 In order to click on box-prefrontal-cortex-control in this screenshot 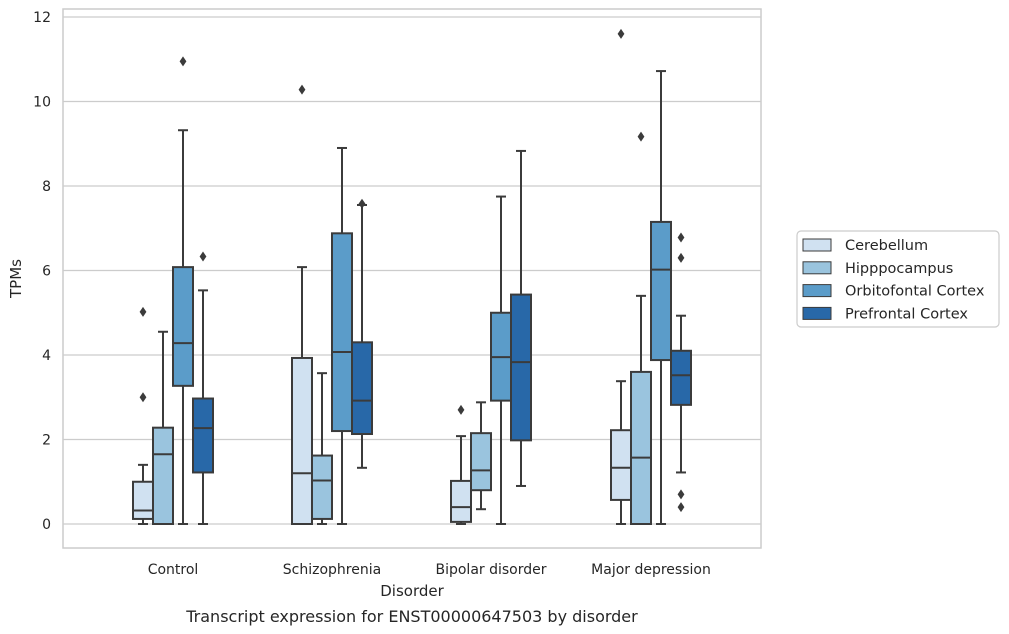, I will do `click(203, 388)`.